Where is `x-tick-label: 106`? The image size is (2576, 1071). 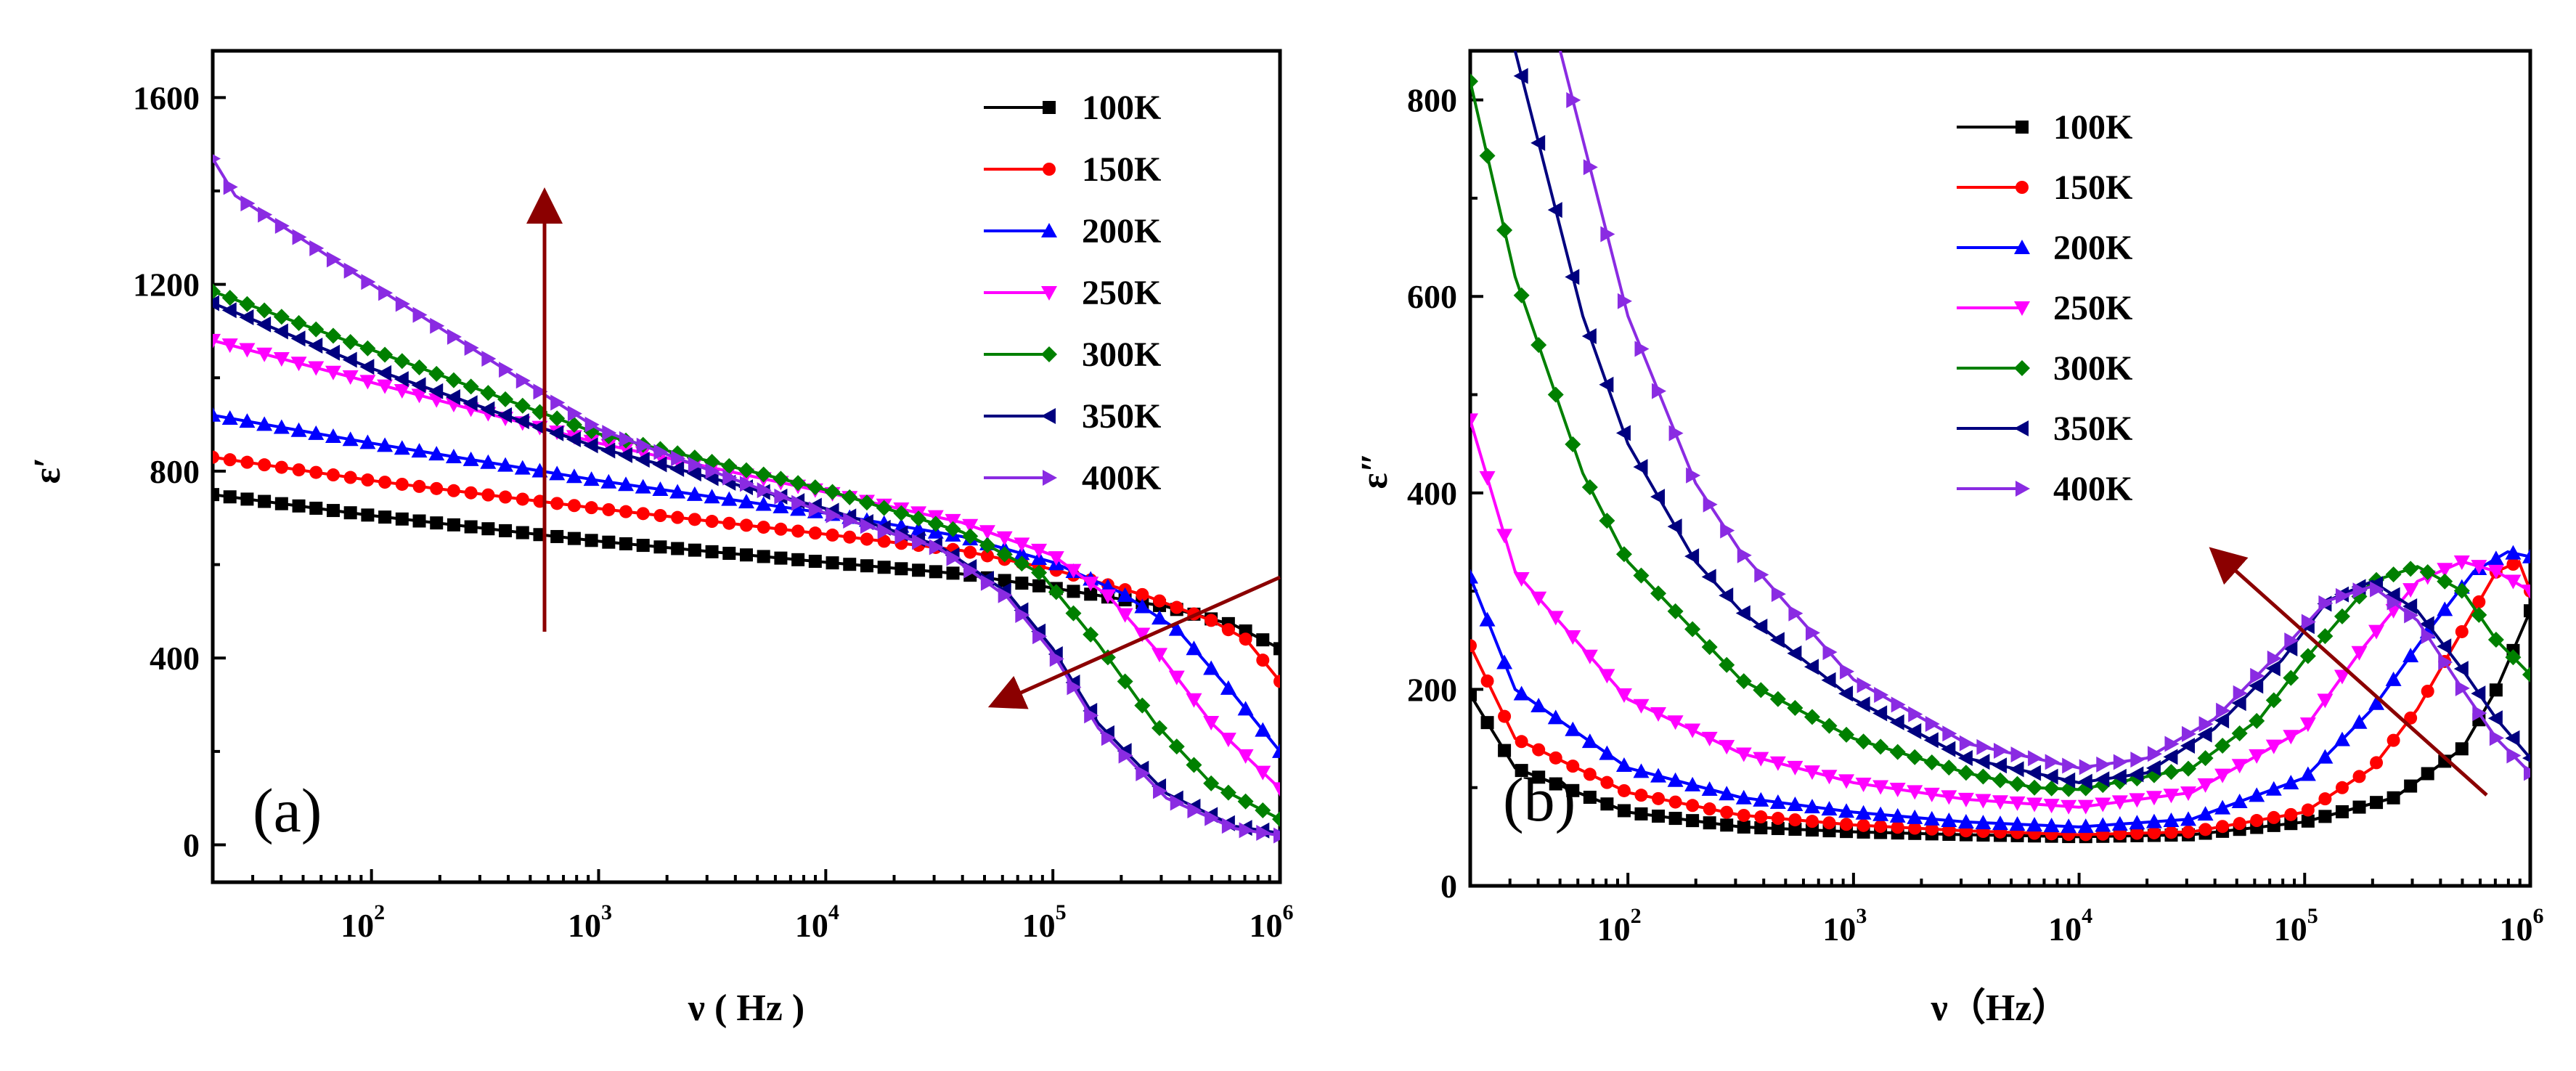
x-tick-label: 106 is located at coordinates (2522, 926).